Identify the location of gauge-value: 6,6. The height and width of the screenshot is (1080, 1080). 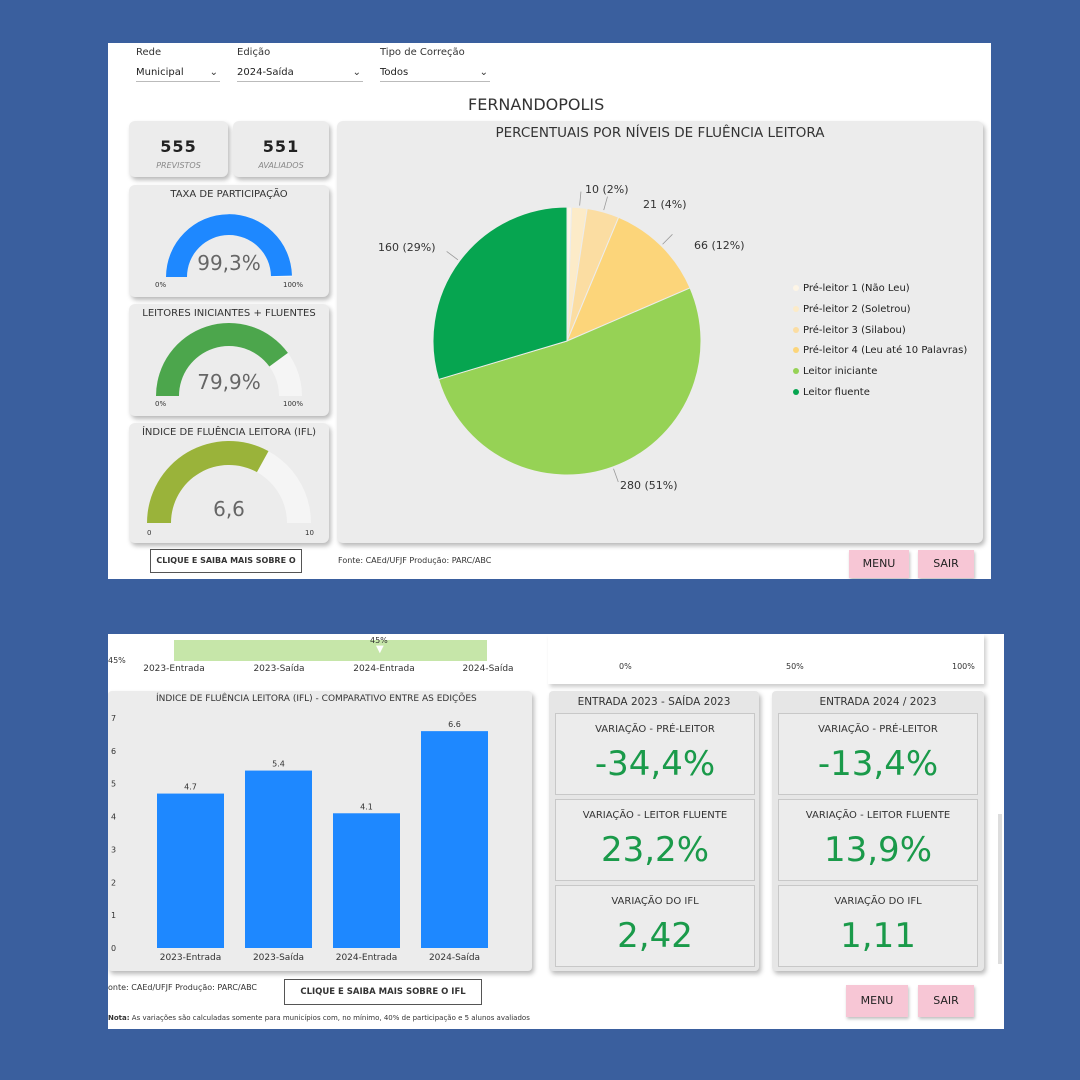
(229, 509).